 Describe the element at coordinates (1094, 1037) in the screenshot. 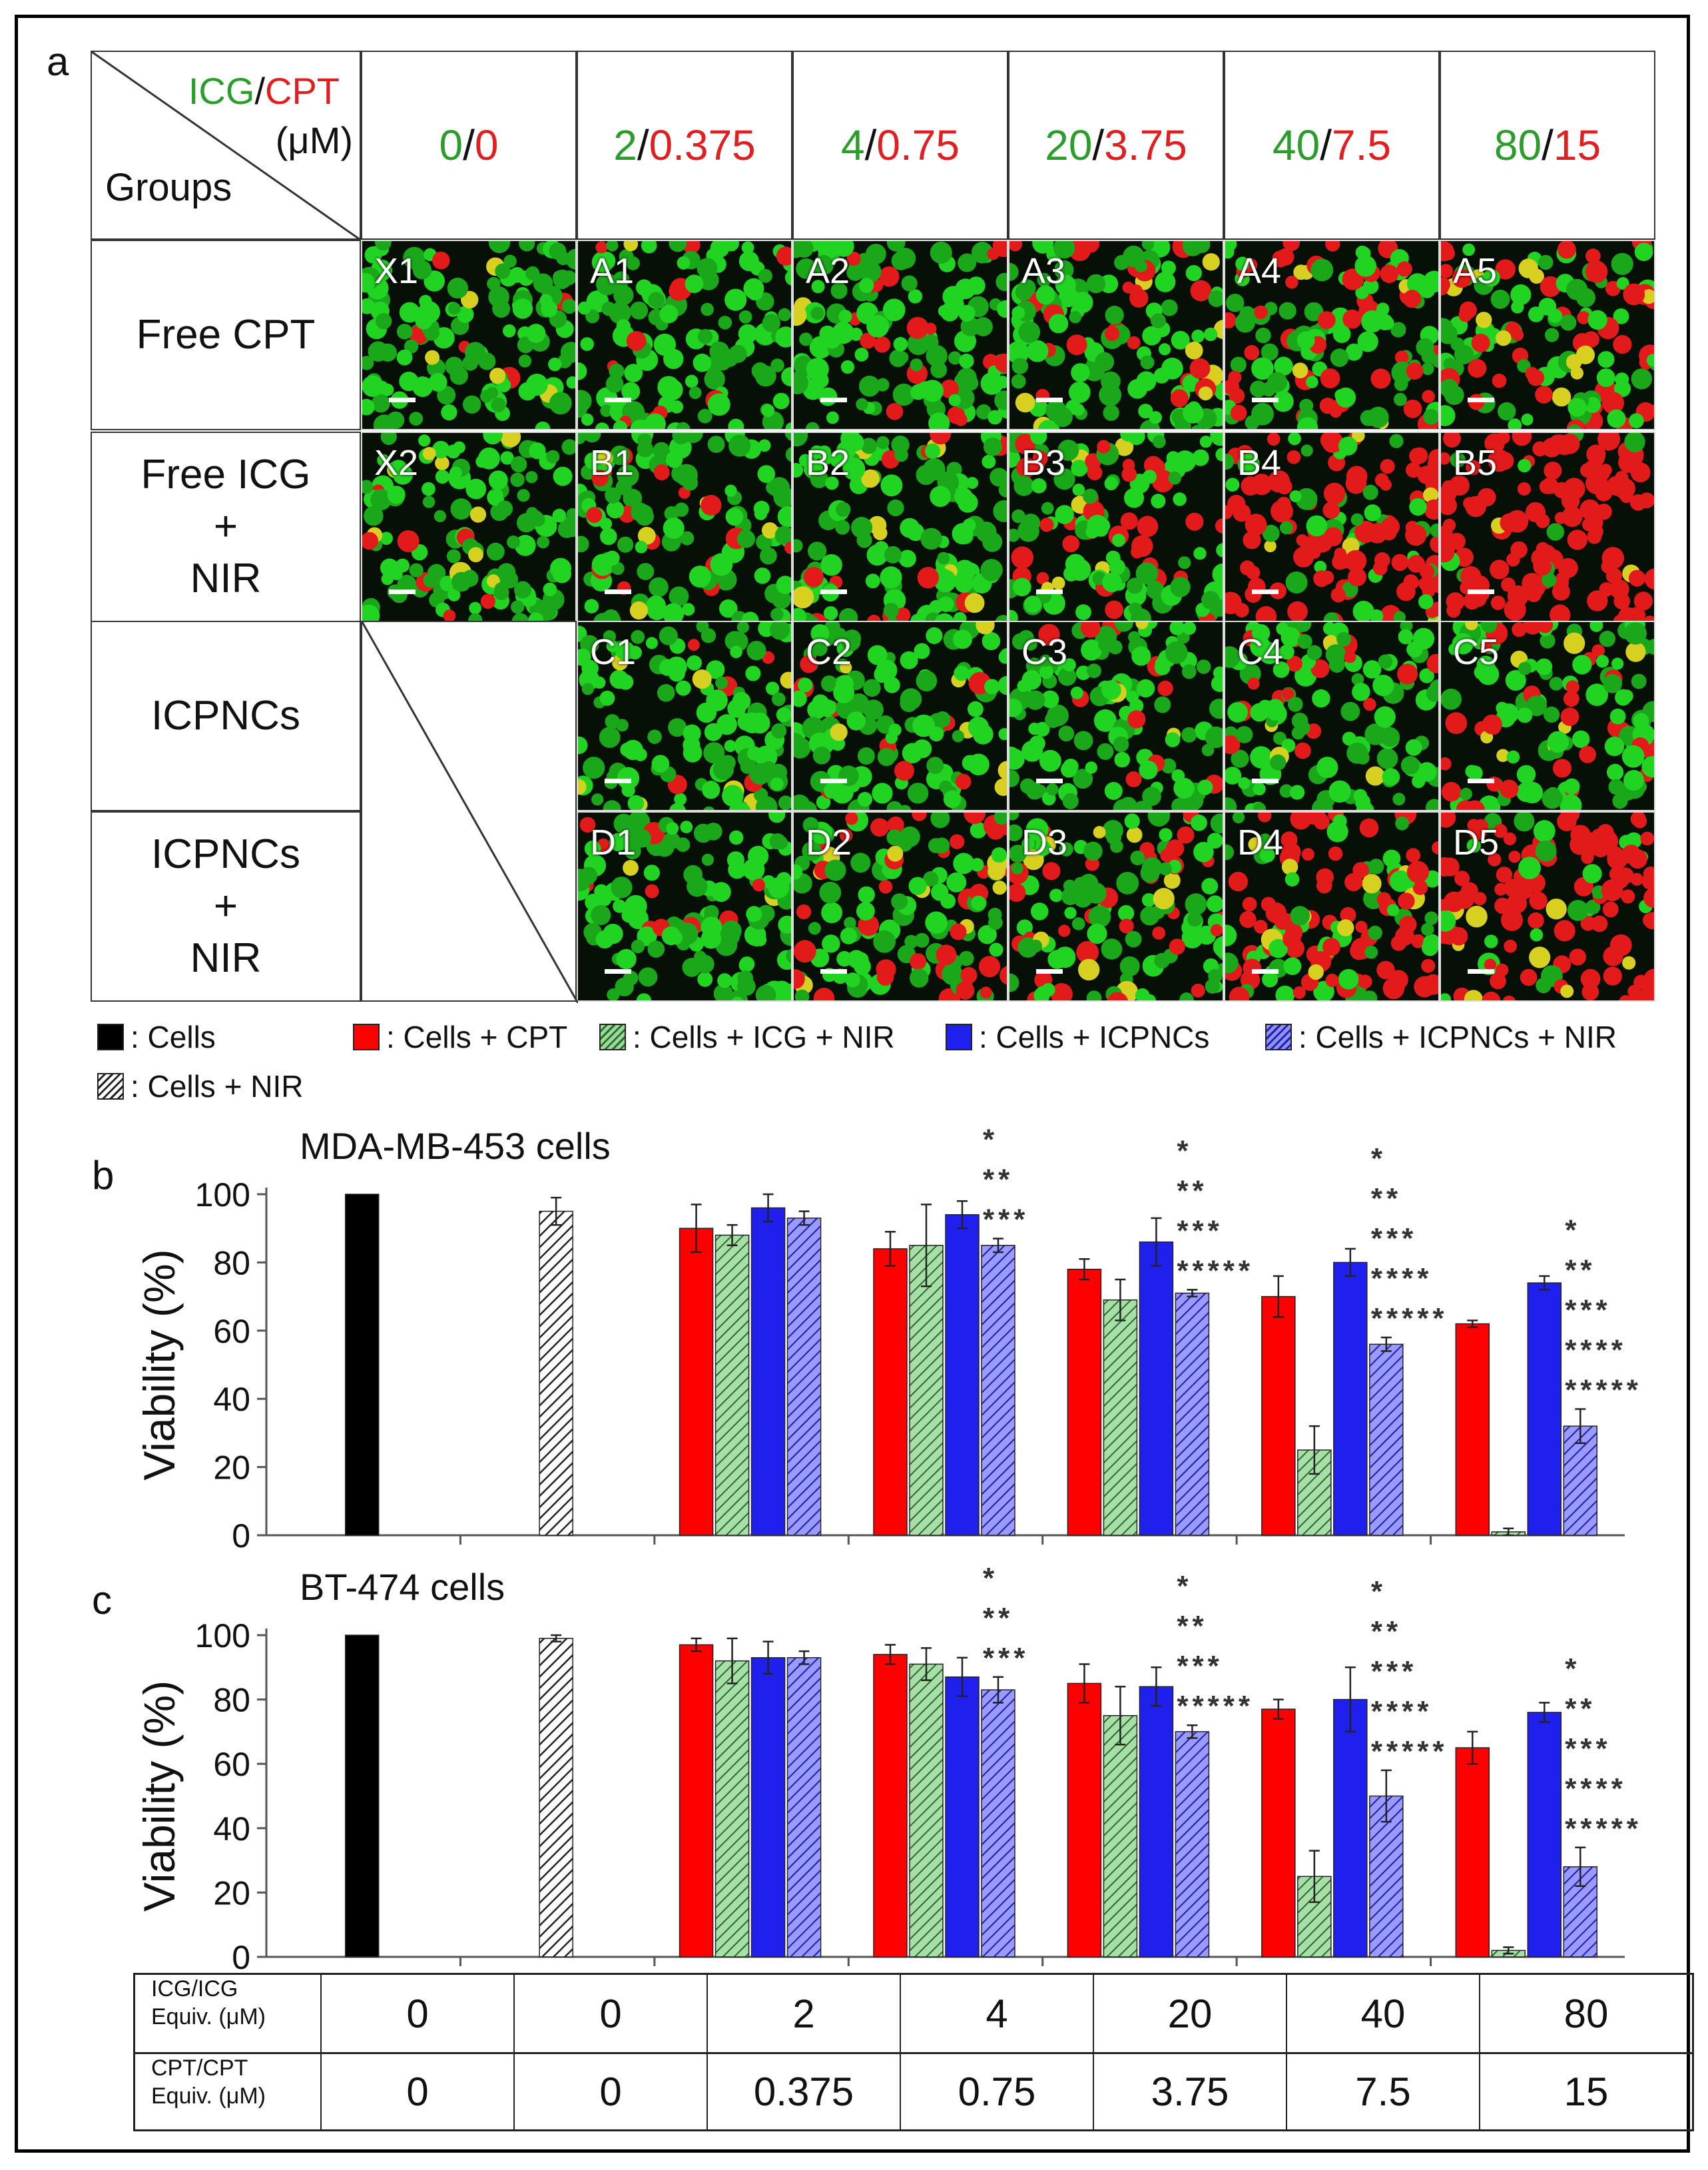

I see `legend-text-icpncs: : Cells + ICPNCs` at that location.